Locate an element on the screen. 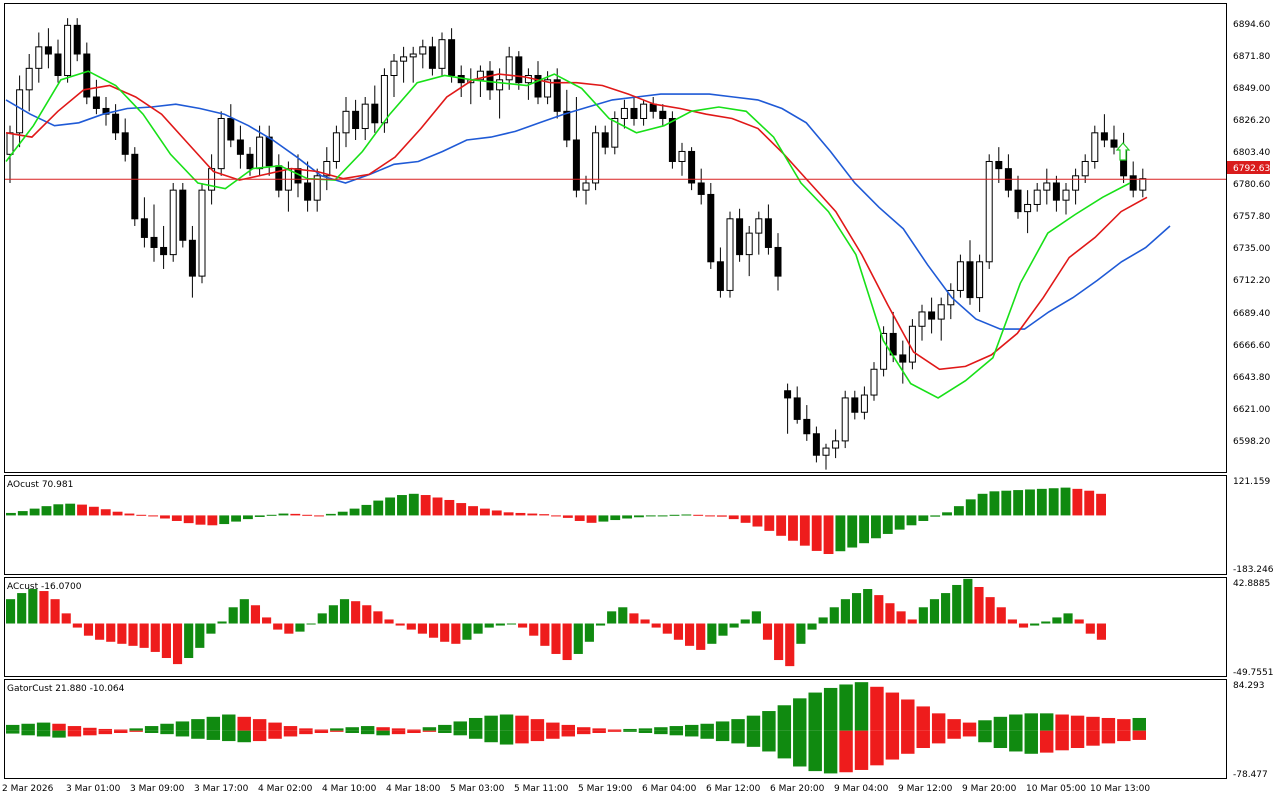  y-tick: 6871.80 is located at coordinates (1251, 57).